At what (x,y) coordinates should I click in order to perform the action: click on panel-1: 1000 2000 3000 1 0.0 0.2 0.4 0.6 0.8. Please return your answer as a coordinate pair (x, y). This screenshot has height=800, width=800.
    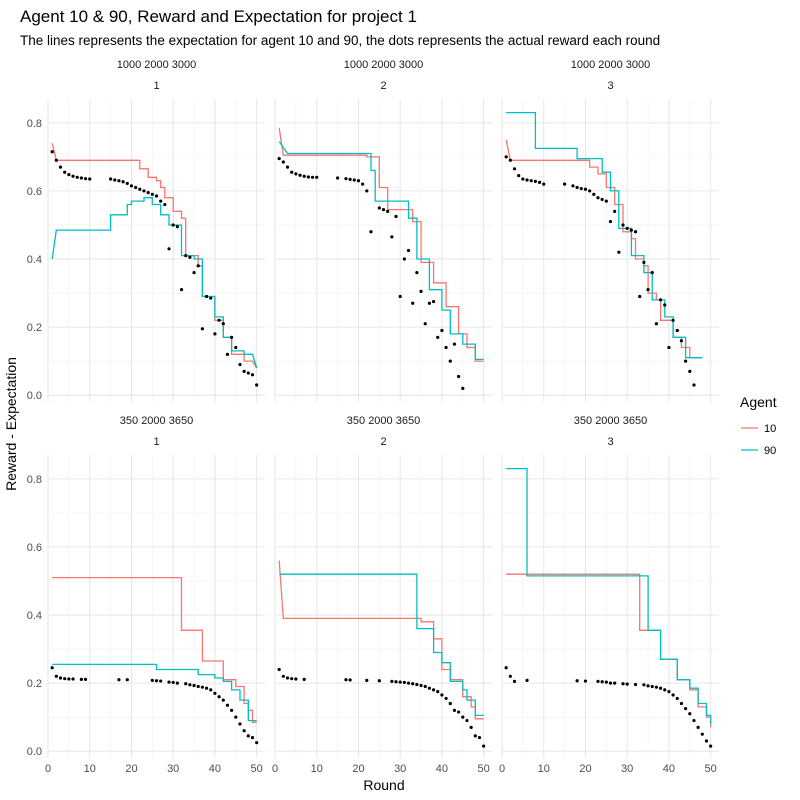
    Looking at the image, I should click on (146, 230).